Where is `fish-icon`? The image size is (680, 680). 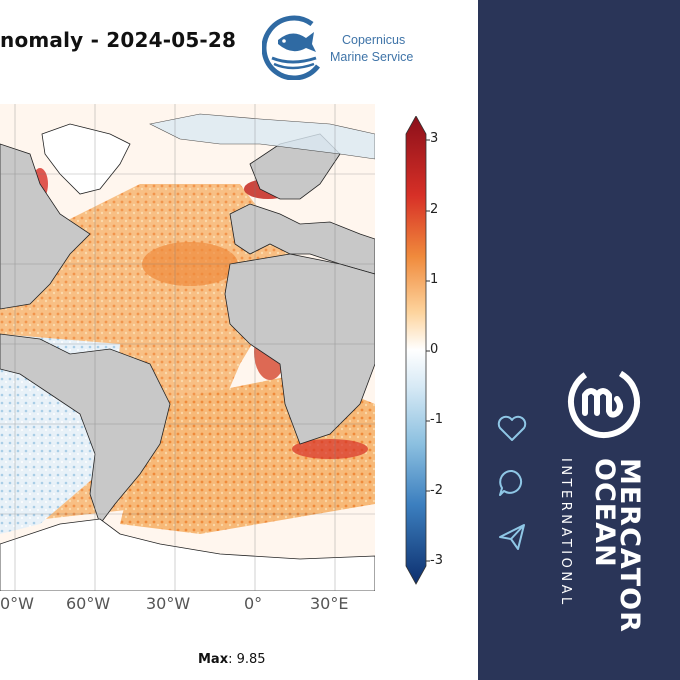
fish-icon is located at coordinates (290, 48).